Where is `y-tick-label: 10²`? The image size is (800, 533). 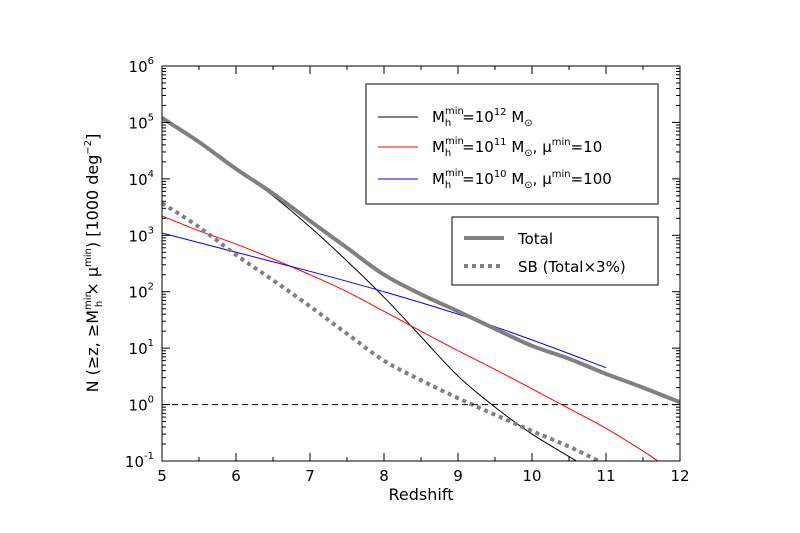 y-tick-label: 10² is located at coordinates (141, 292).